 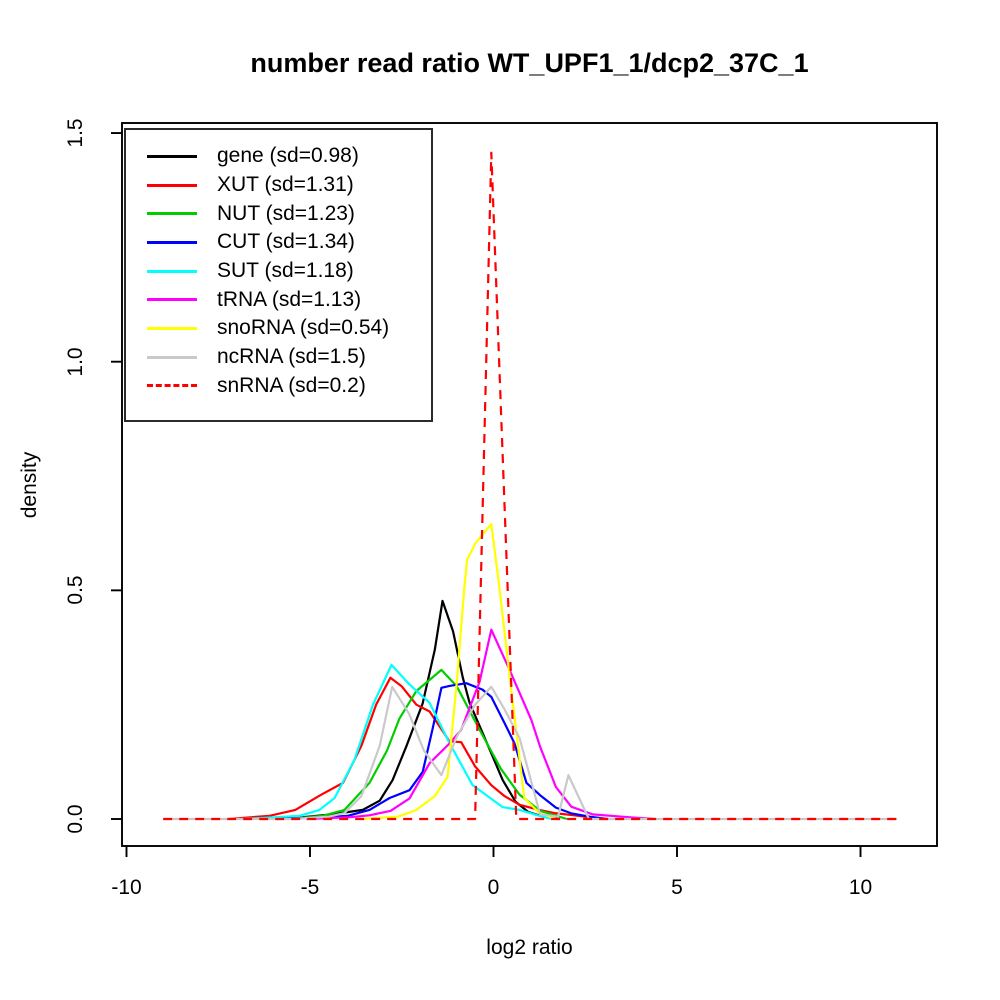 What do you see at coordinates (291, 357) in the screenshot?
I see `legend-label-ncRNA: ncRNA (sd=1.5)` at bounding box center [291, 357].